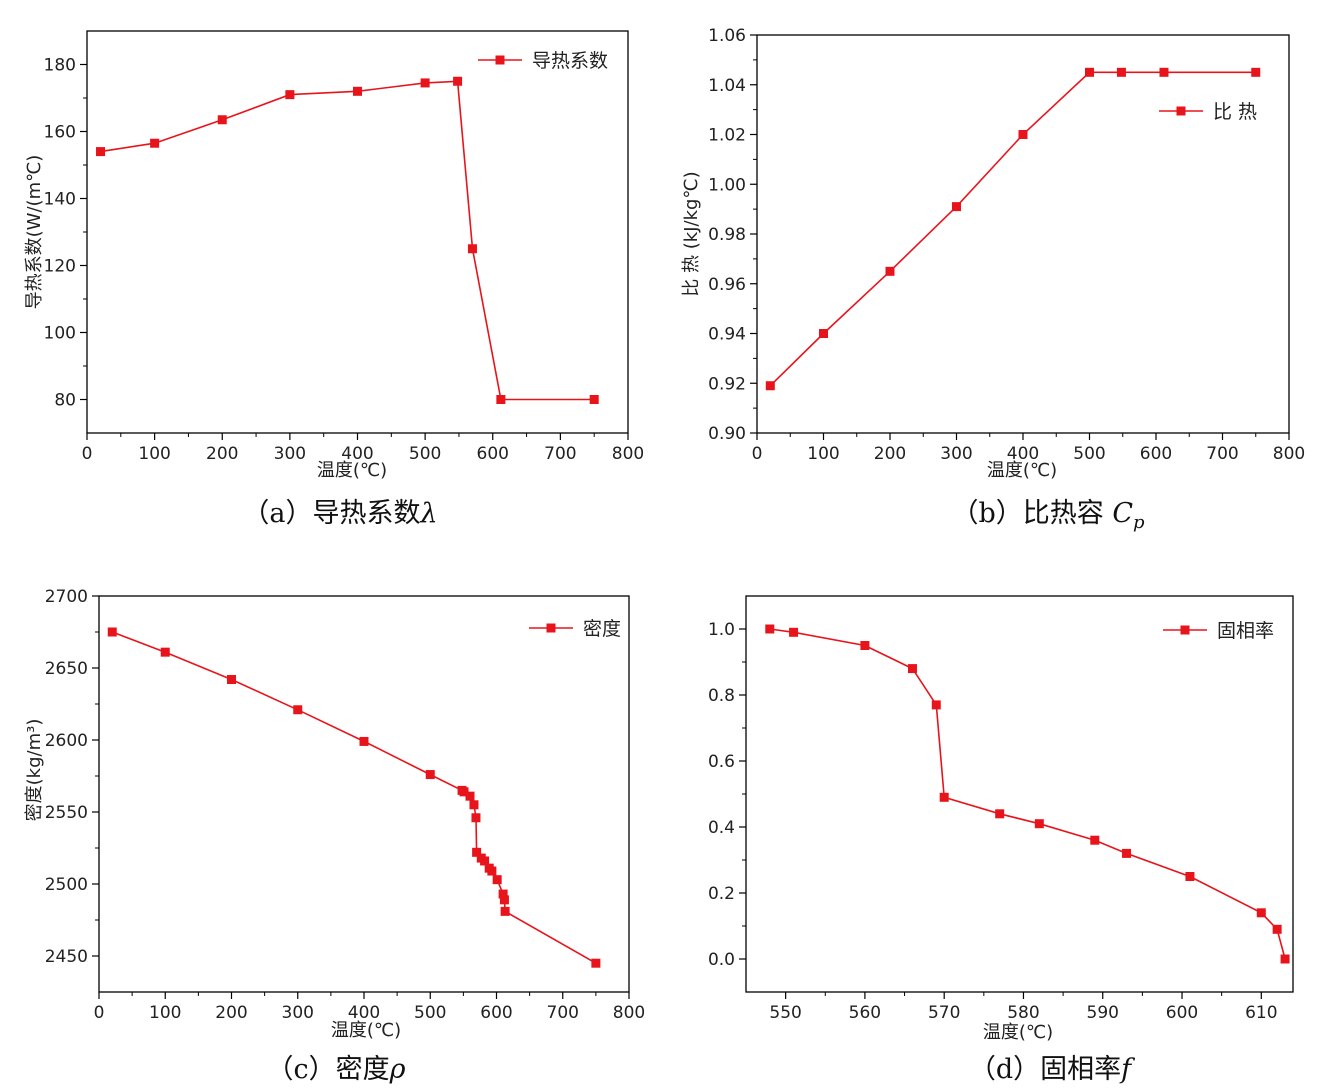 Image resolution: width=1323 pixels, height=1089 pixels. Describe the element at coordinates (865, 1013) in the screenshot. I see `x-tick-label: 560` at that location.